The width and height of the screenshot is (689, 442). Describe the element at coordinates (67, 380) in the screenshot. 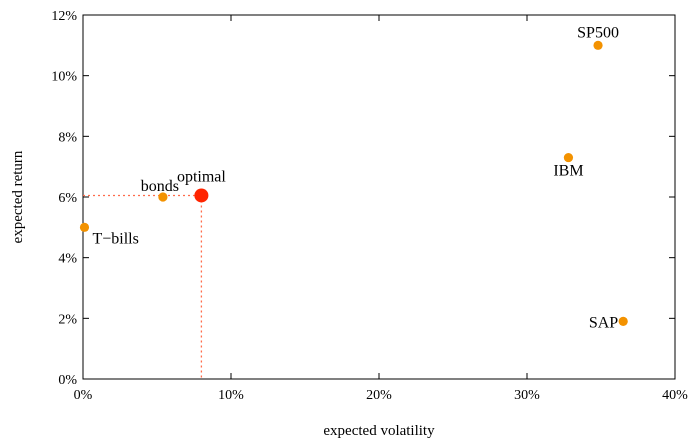

I see `y-tick-label: 0%` at that location.